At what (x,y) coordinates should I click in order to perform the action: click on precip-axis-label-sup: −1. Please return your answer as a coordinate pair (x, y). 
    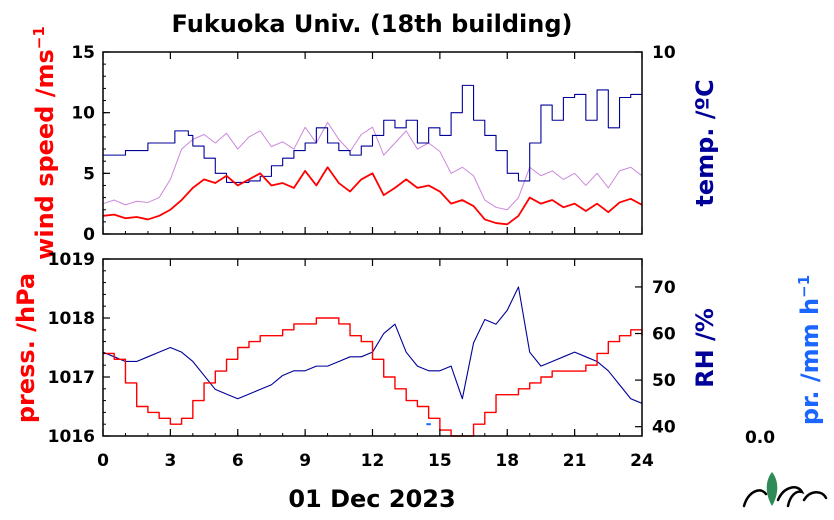
    Looking at the image, I should click on (804, 286).